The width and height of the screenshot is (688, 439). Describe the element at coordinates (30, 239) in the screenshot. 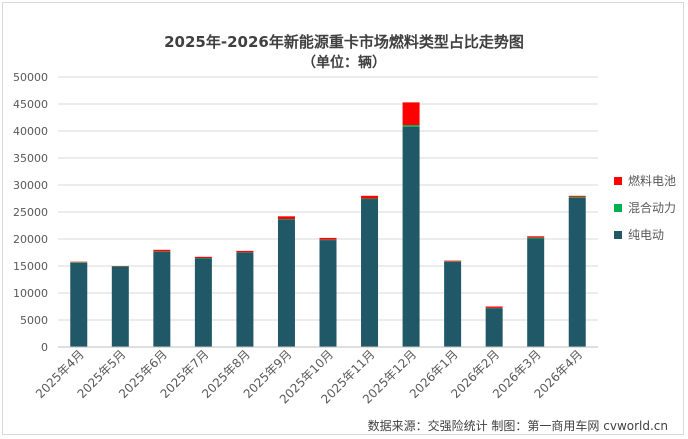

I see `y-tick-label: 20000` at that location.